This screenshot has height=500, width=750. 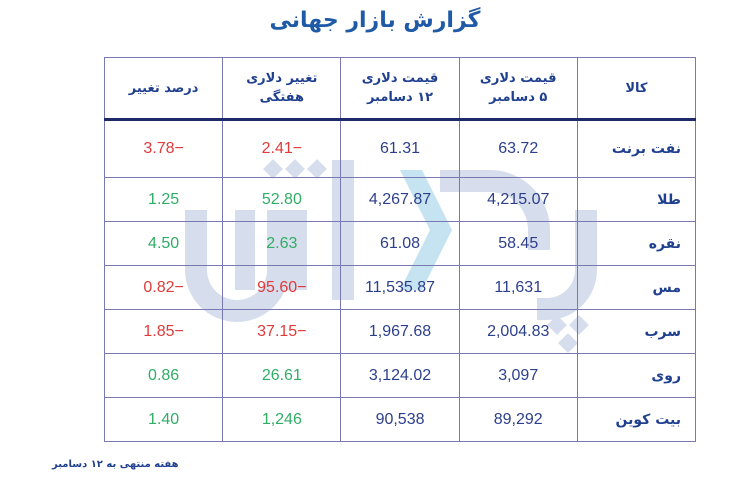 I want to click on table-row: نقره 58.45 61.08 2.63 4.50, so click(x=400, y=243).